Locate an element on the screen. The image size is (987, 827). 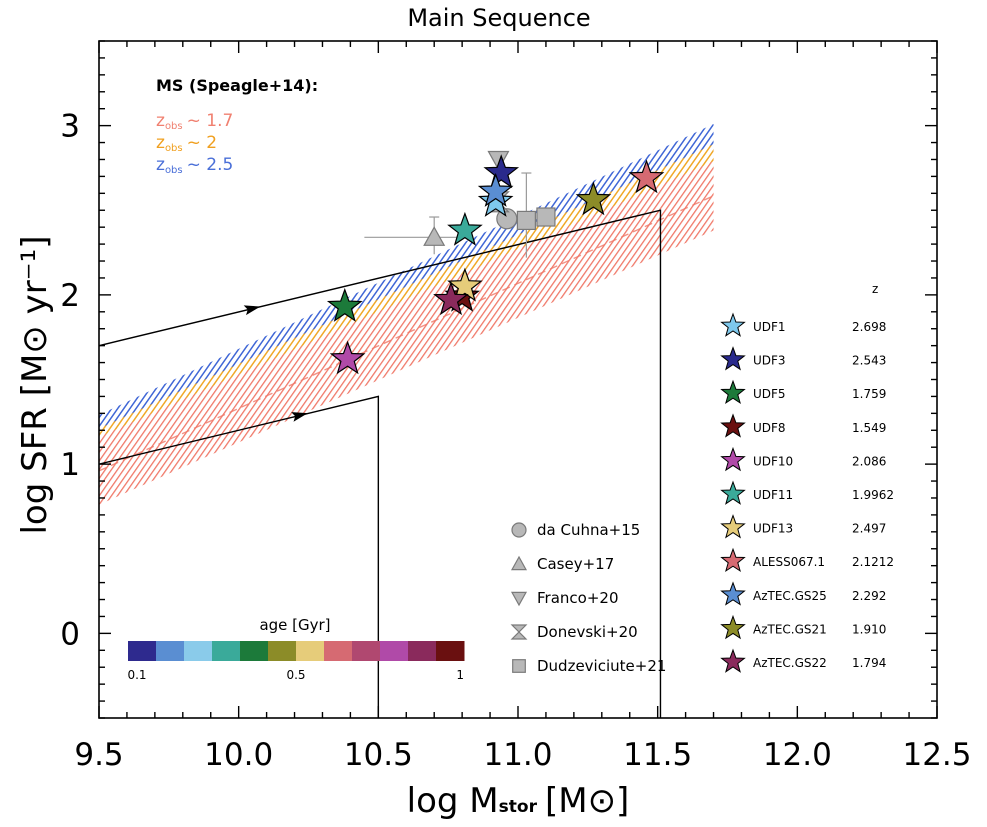
age-colorbar: age [Gyr] 0.1 0.5 1 is located at coordinates (296, 649).